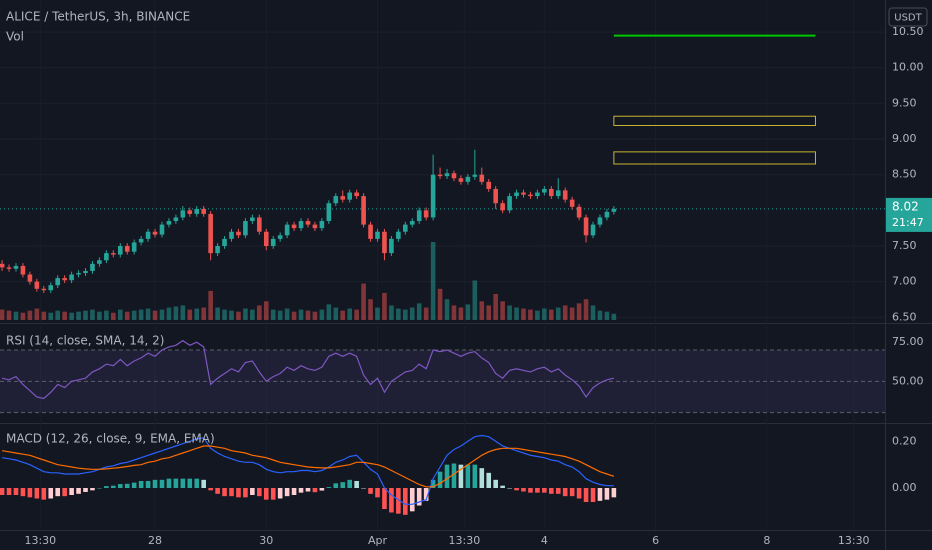 Image resolution: width=932 pixels, height=550 pixels. I want to click on currency-box, so click(908, 17).